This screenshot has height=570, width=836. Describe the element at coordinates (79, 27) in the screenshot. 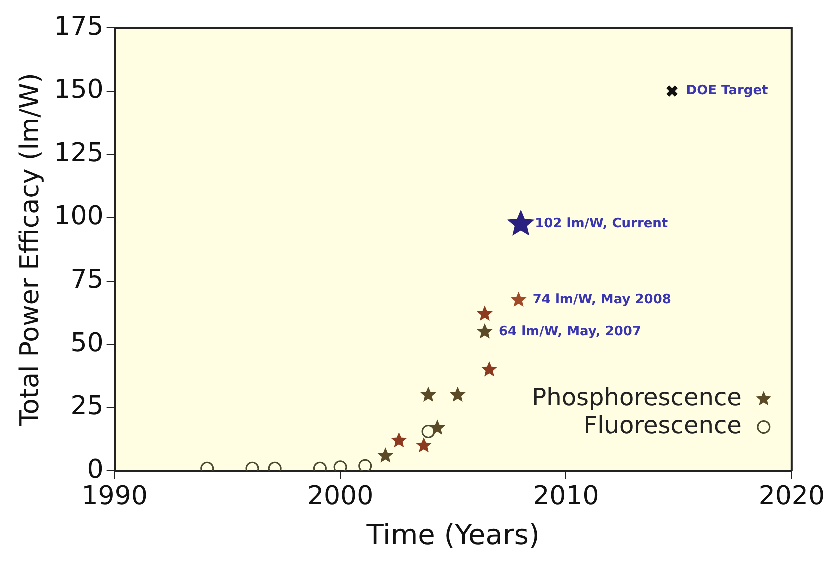

I see `y-tick-label: 175` at that location.